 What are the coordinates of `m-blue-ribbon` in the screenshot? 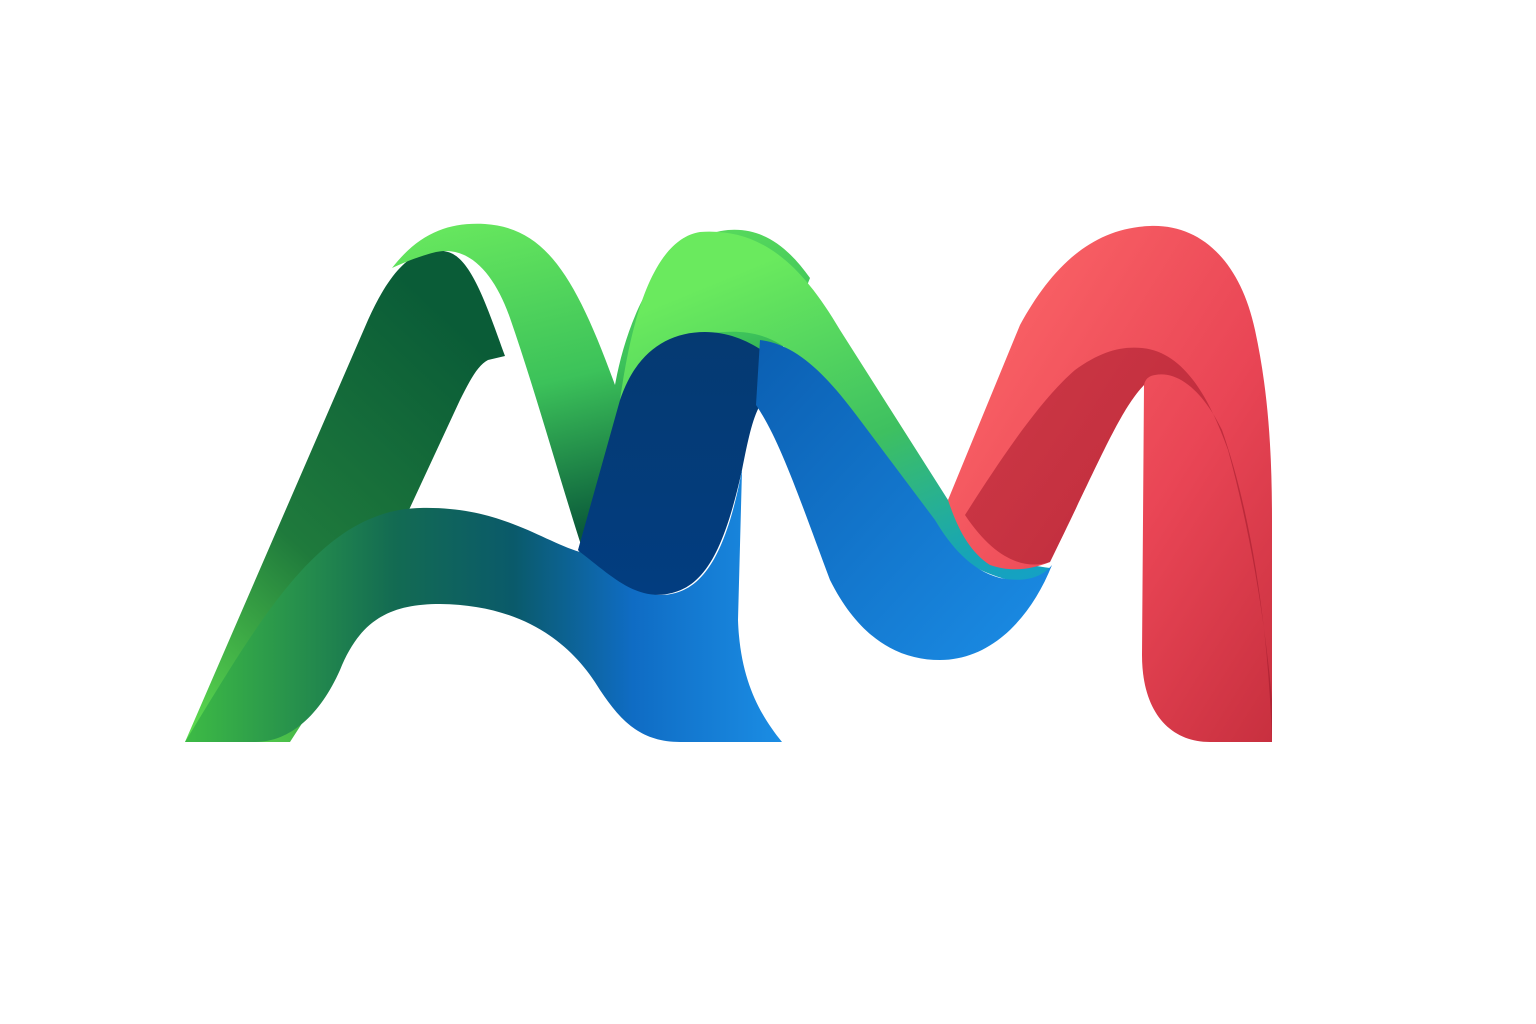 It's located at (904, 500).